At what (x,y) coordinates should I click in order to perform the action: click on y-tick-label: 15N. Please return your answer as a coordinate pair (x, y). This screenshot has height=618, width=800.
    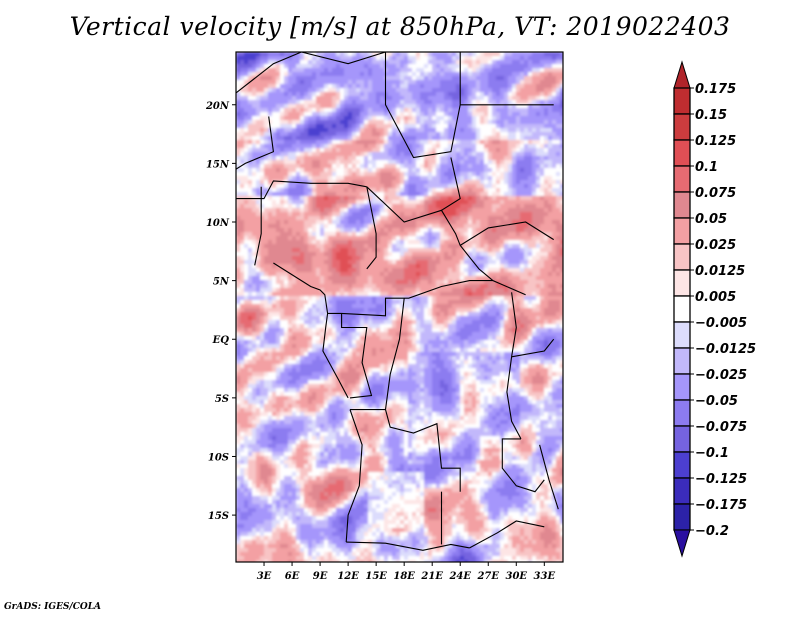
    Looking at the image, I should click on (218, 164).